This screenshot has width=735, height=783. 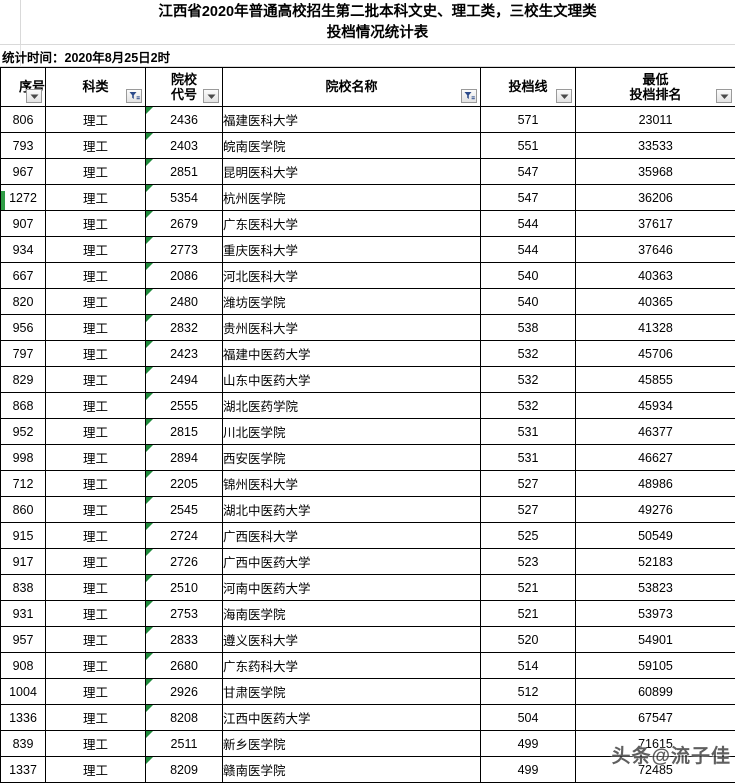 What do you see at coordinates (352, 198) in the screenshot?
I see `cell-school-name: 杭州医学院` at bounding box center [352, 198].